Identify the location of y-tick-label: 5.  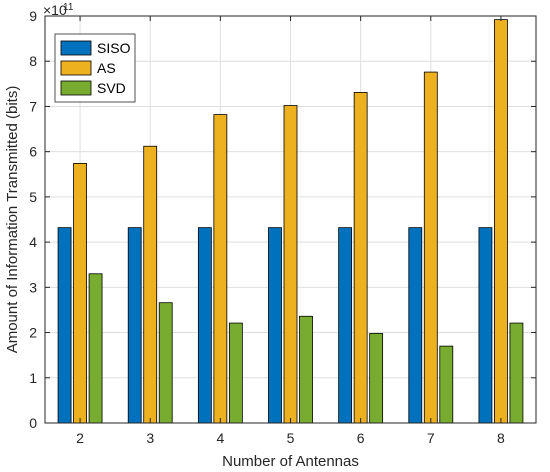
(33, 197).